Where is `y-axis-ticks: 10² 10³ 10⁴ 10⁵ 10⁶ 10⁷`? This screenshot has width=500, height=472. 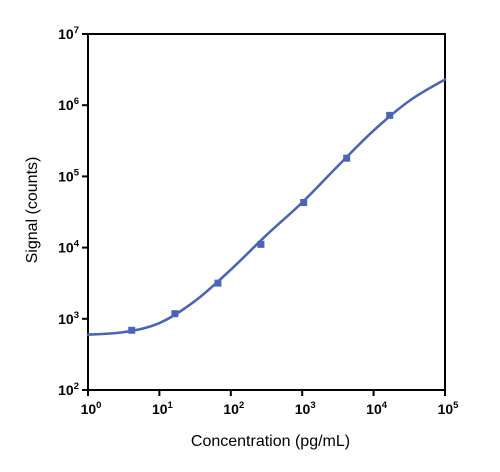 y-axis-ticks: 10² 10³ 10⁴ 10⁵ 10⁶ 10⁷ is located at coordinates (73, 211).